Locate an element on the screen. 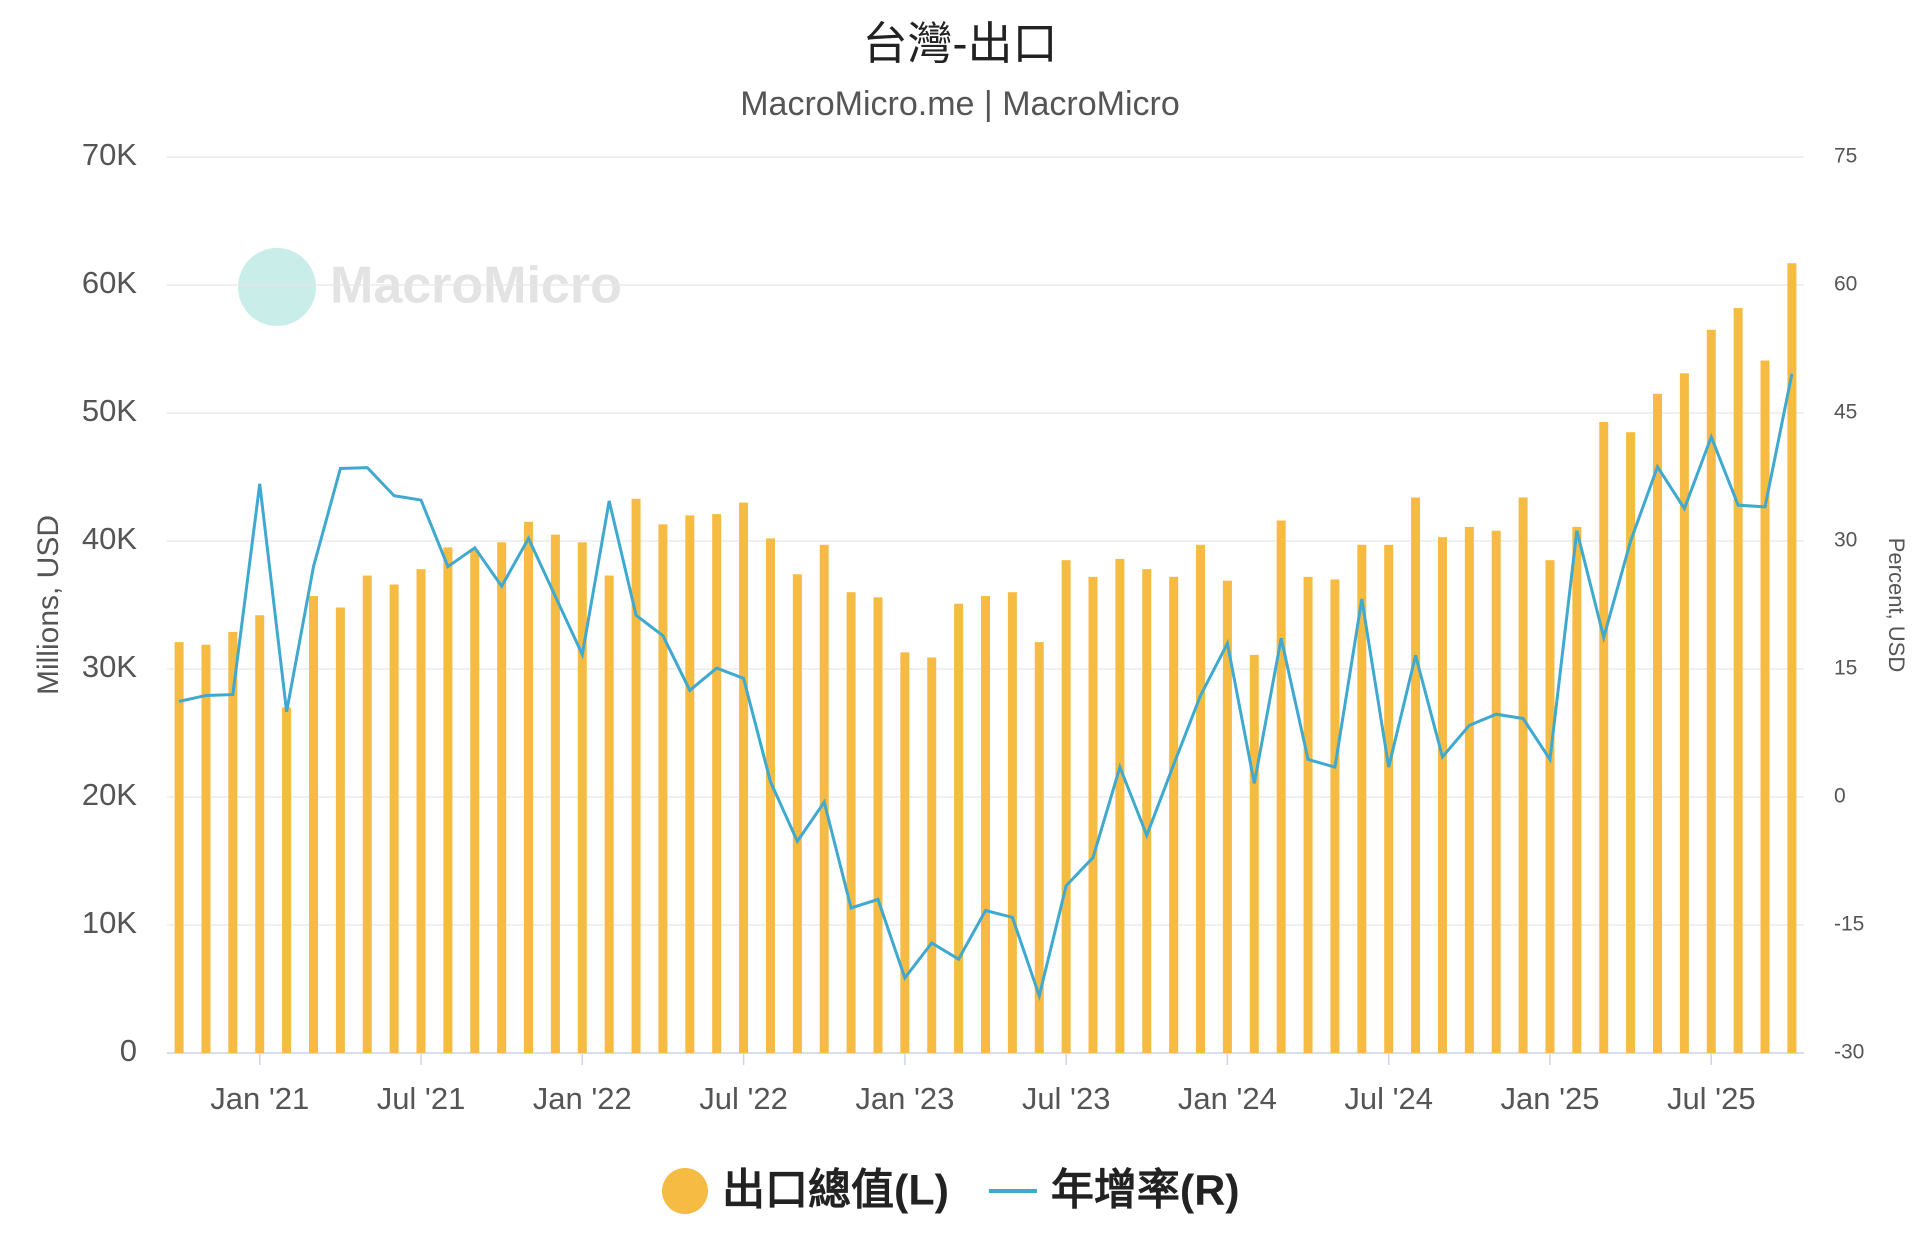  watermark-logo is located at coordinates (277, 287).